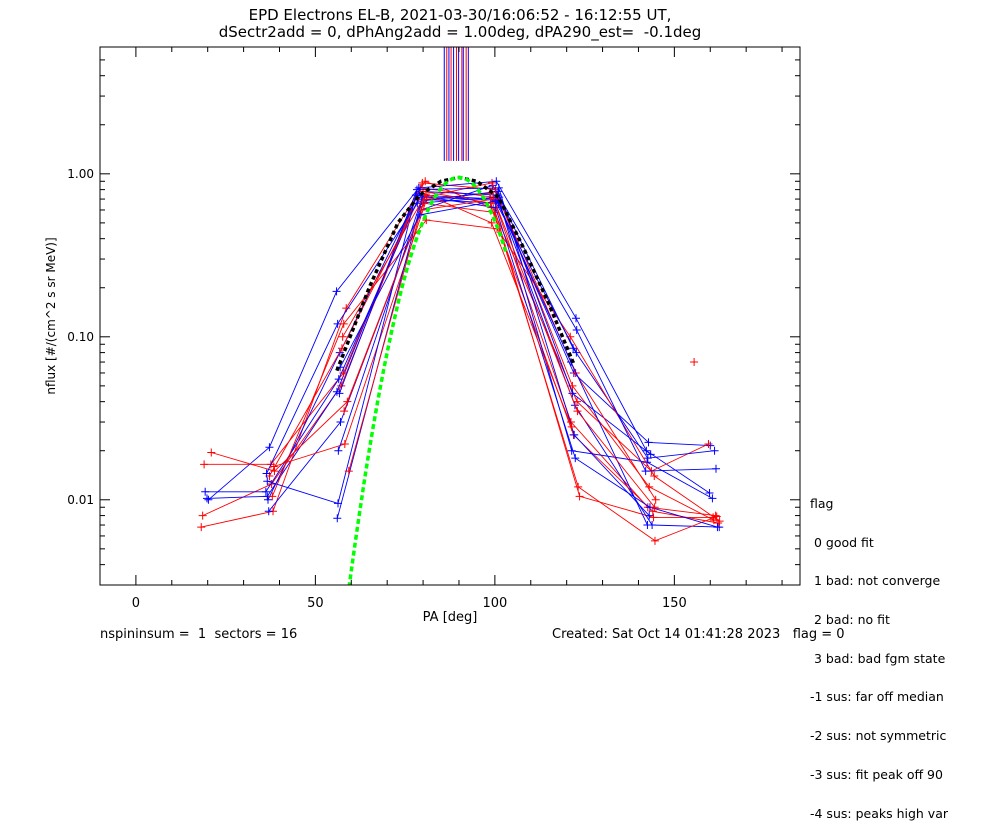  Describe the element at coordinates (80, 500) in the screenshot. I see `y-tick-label: 0.01` at that location.